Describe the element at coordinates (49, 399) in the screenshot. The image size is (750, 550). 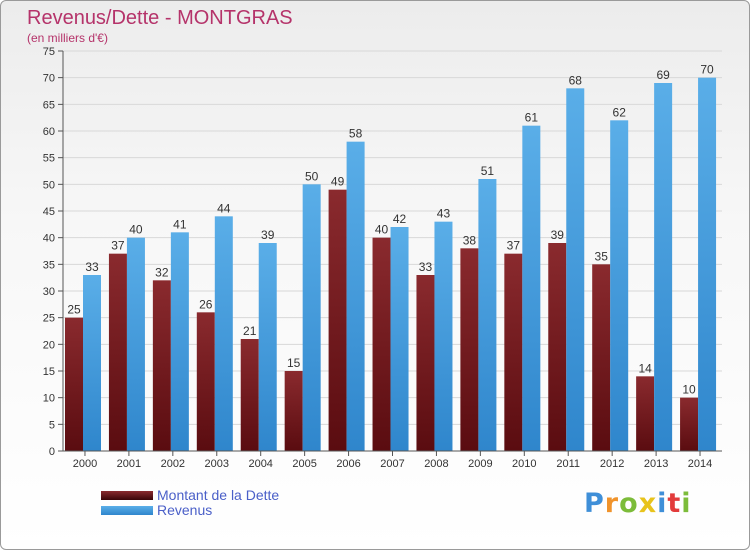
I see `y-tick-label: 10` at that location.